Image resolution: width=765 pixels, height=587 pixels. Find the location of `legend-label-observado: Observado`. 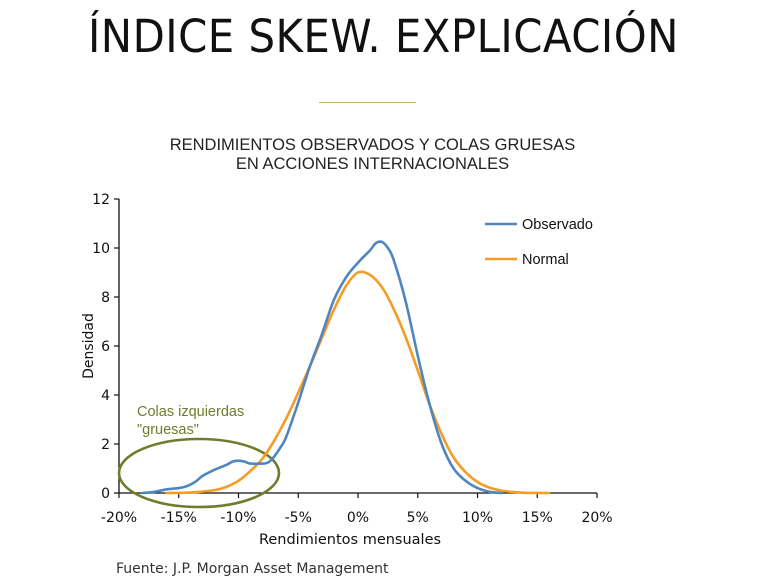

legend-label-observado: Observado is located at coordinates (557, 225).